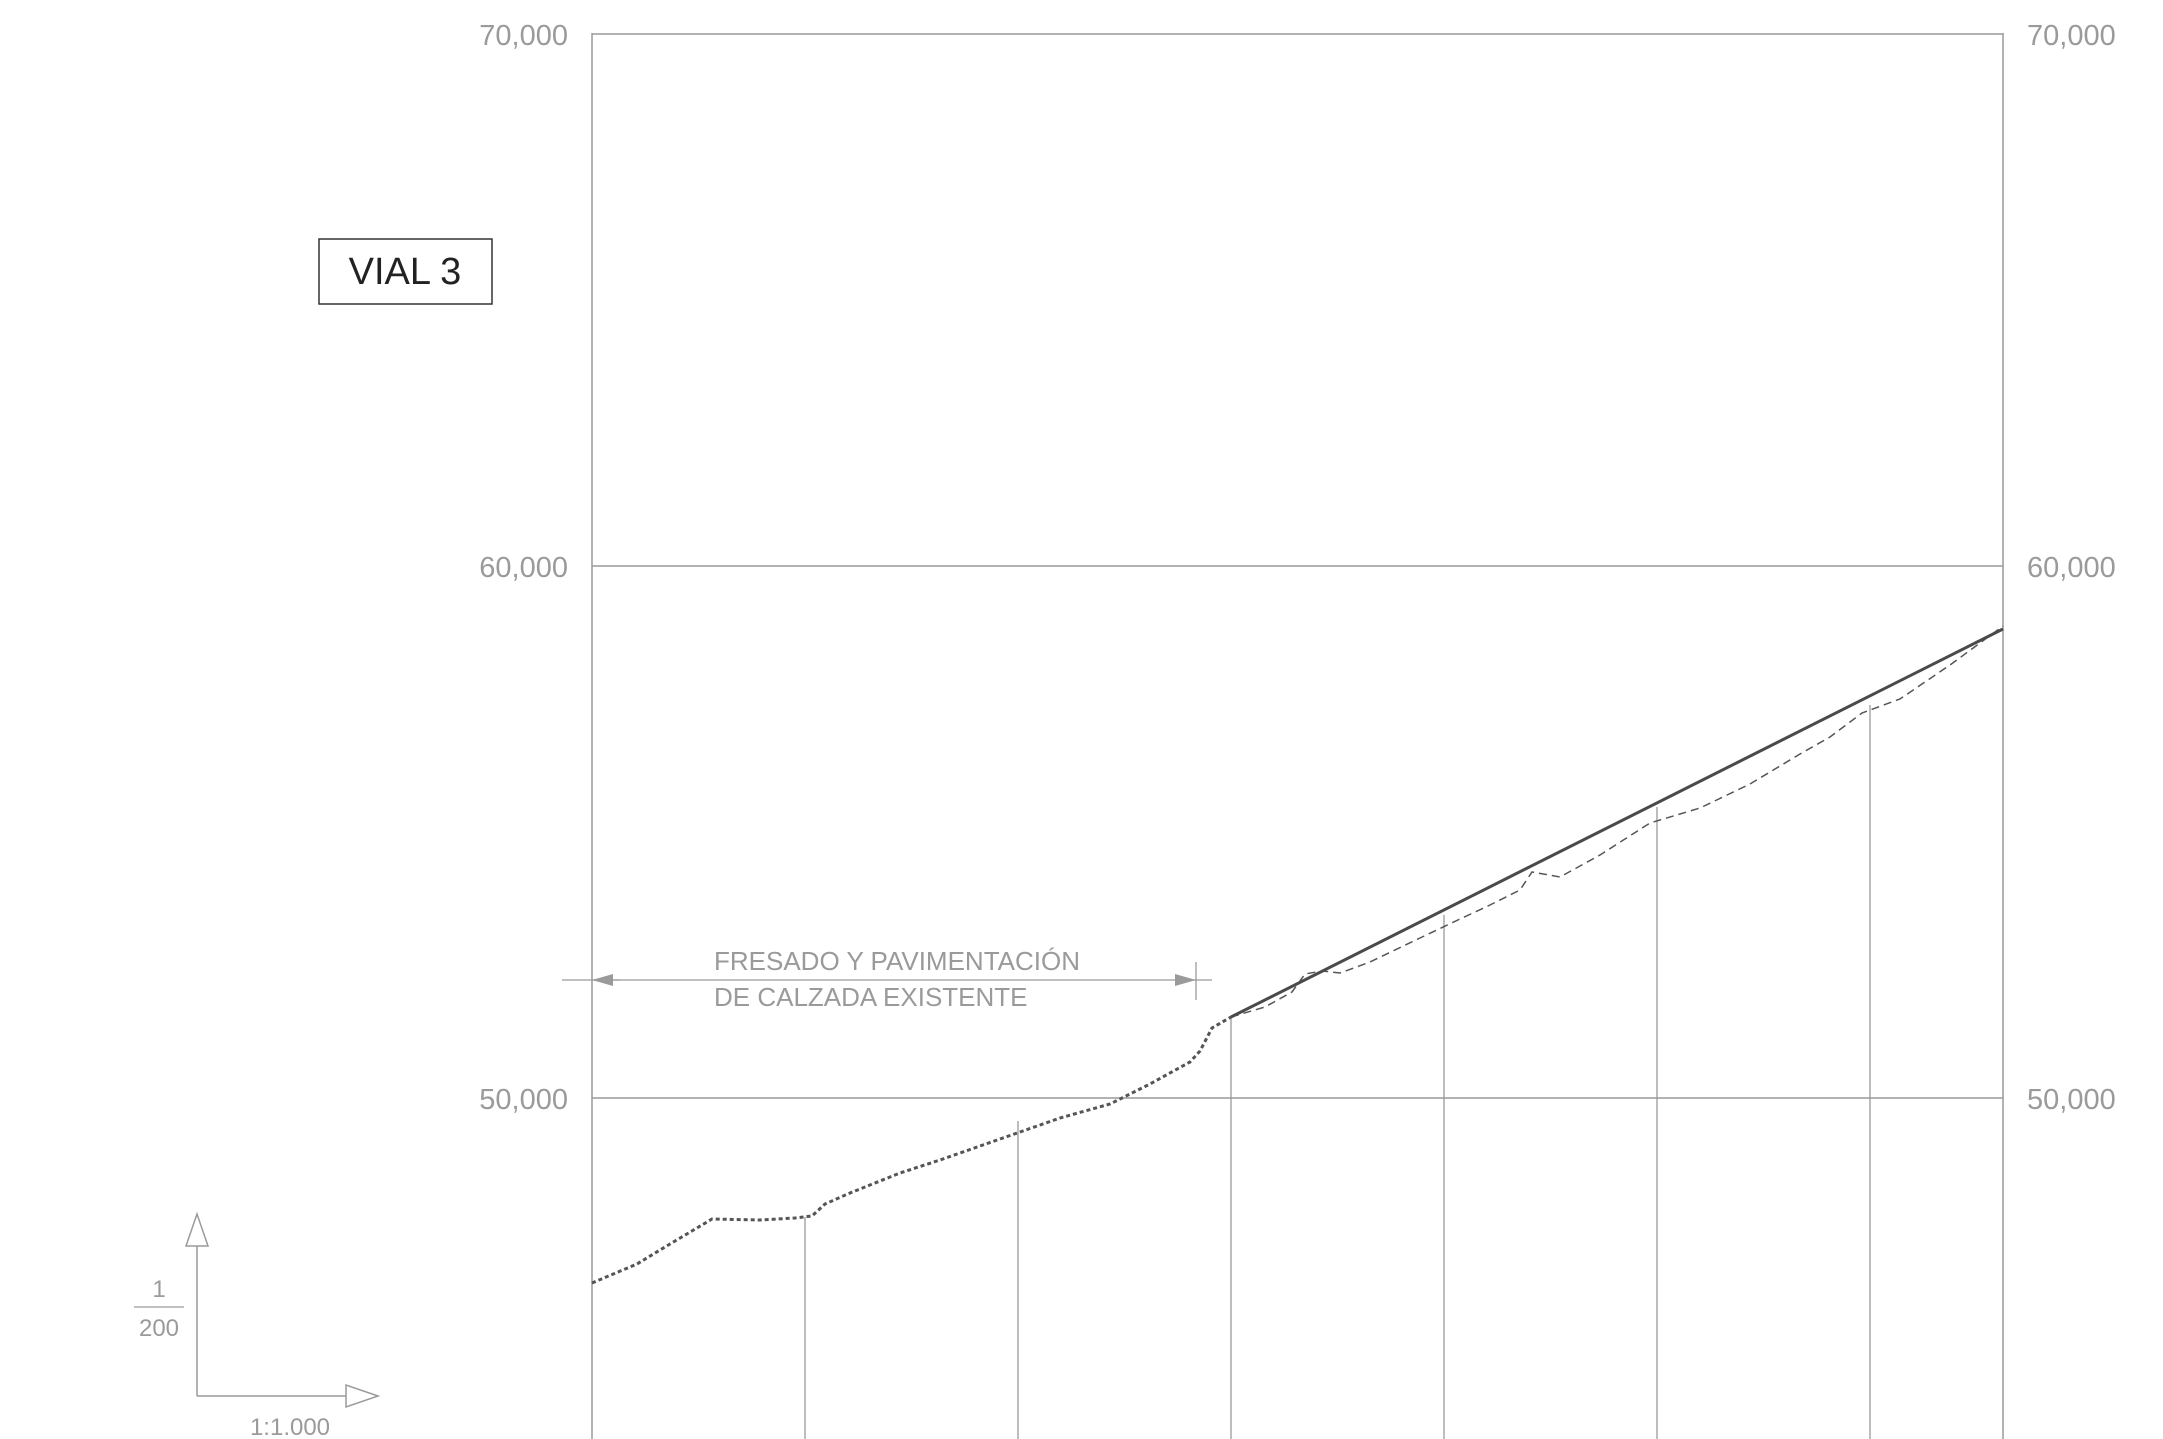 The width and height of the screenshot is (2163, 1439). I want to click on annotation-arrow-right, so click(1185, 980).